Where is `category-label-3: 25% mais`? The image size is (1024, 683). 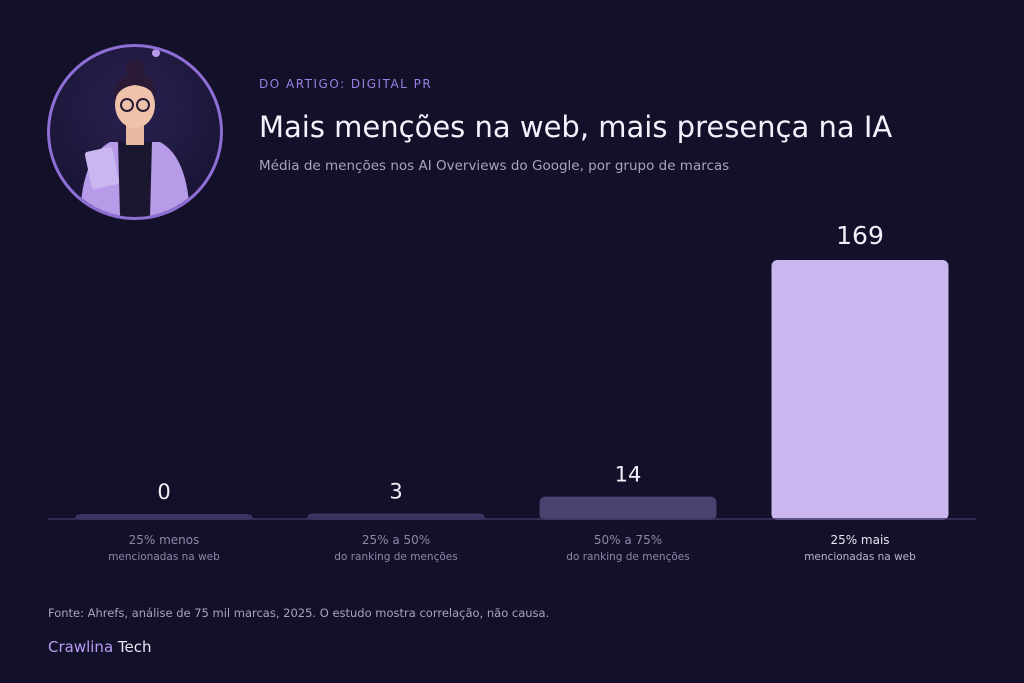
category-label-3: 25% mais is located at coordinates (859, 540).